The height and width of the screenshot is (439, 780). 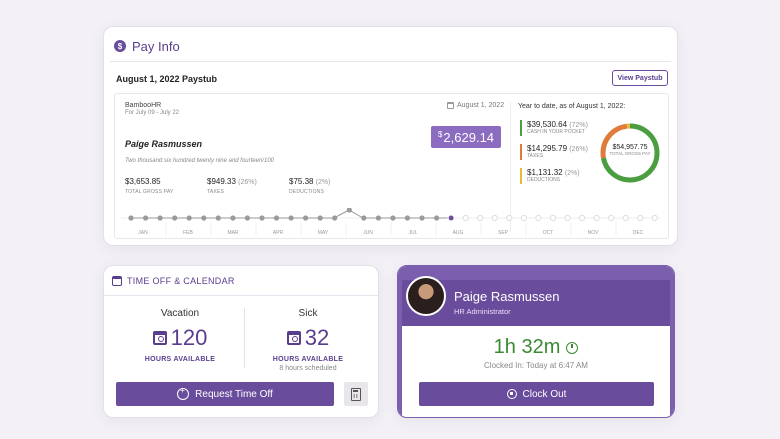 What do you see at coordinates (308, 359) in the screenshot?
I see `sick-label: HOURS AVAILABLE` at bounding box center [308, 359].